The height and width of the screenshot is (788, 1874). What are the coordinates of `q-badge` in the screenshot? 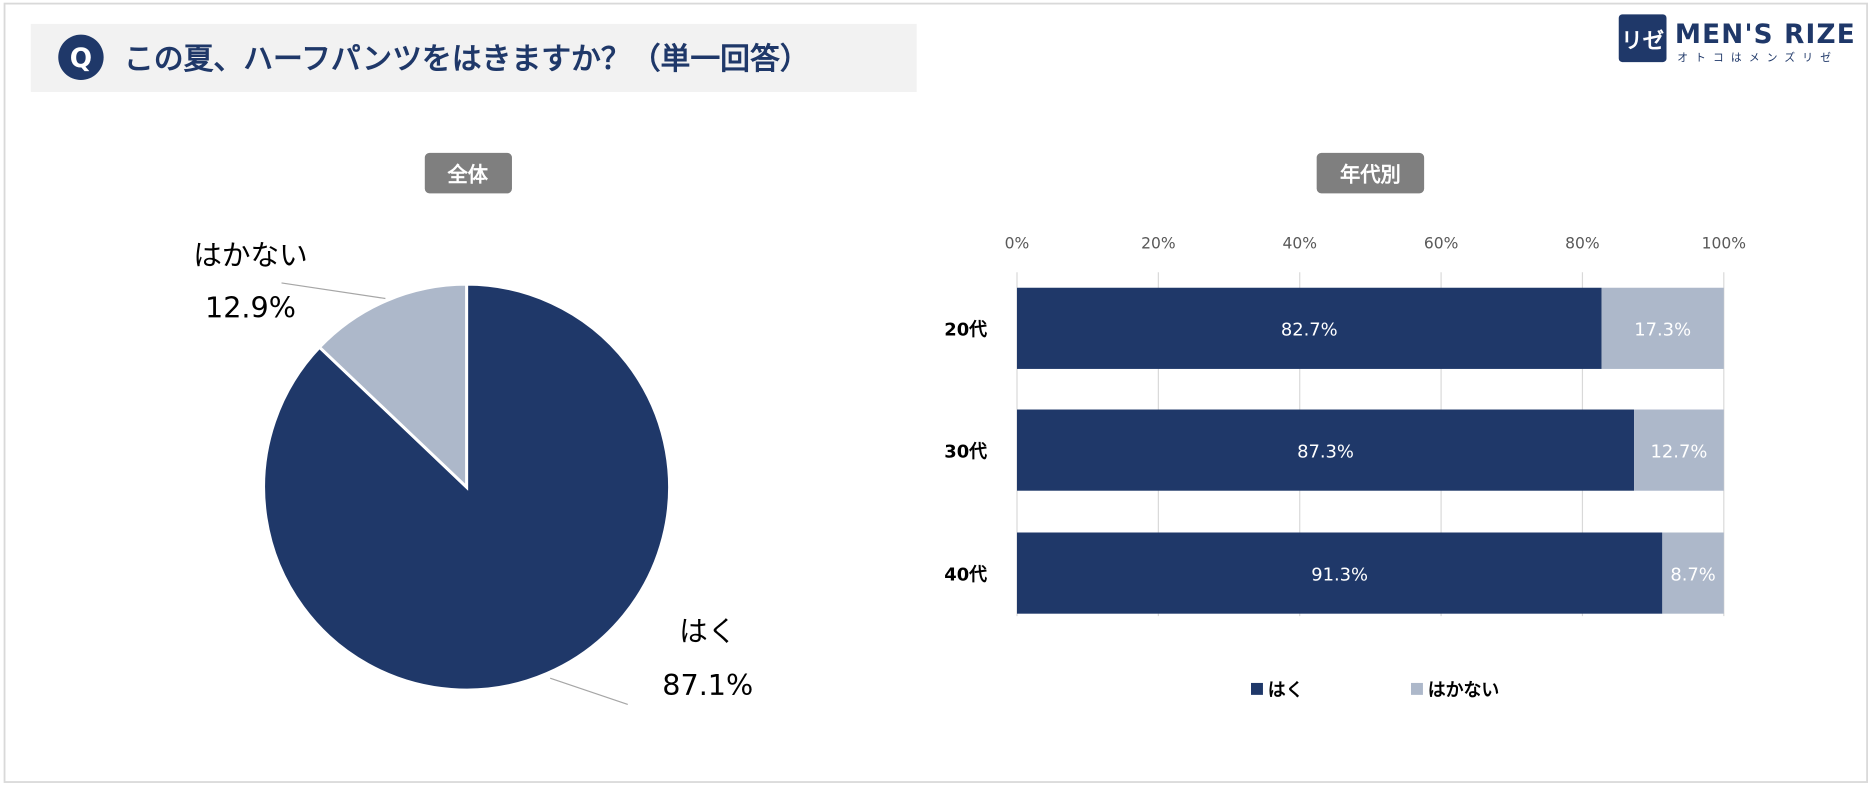 It's located at (81, 57).